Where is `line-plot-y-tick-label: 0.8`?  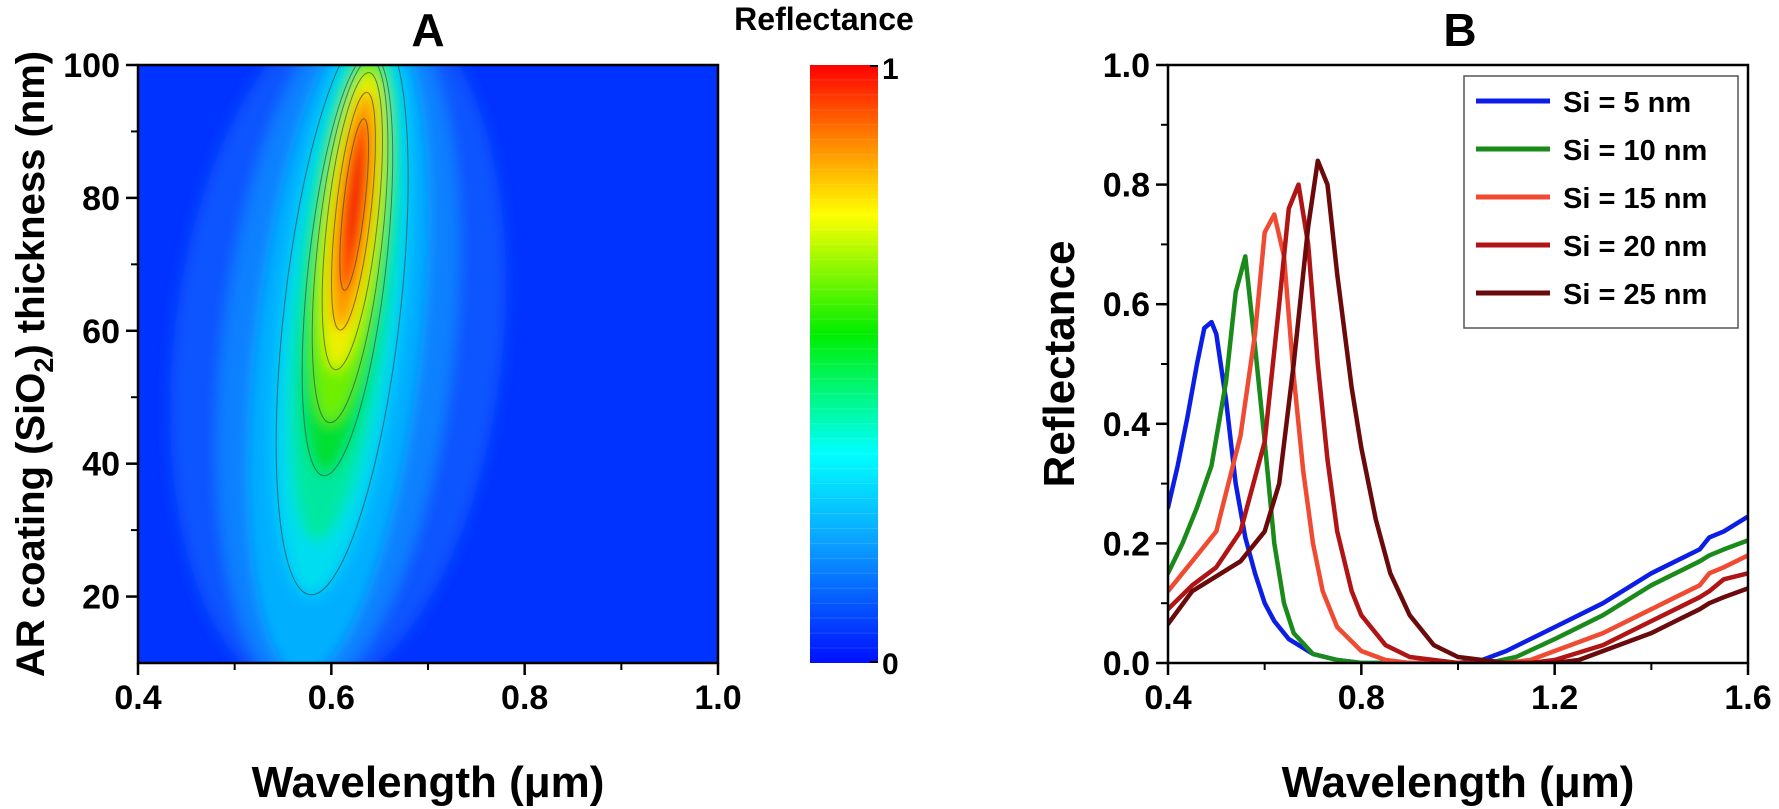 line-plot-y-tick-label: 0.8 is located at coordinates (1126, 186).